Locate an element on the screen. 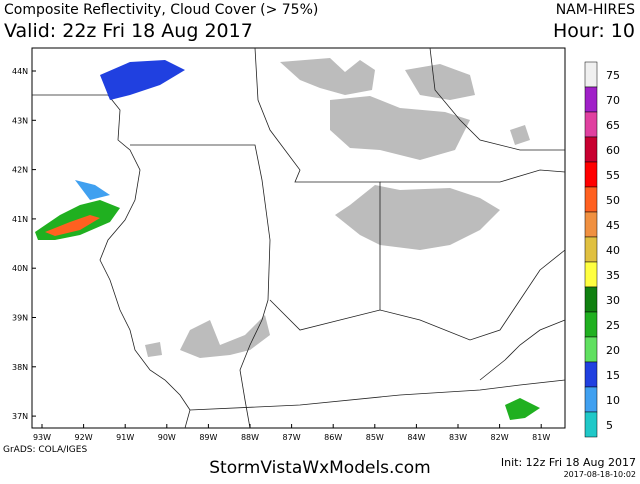  lon-label: 81W is located at coordinates (541, 437).